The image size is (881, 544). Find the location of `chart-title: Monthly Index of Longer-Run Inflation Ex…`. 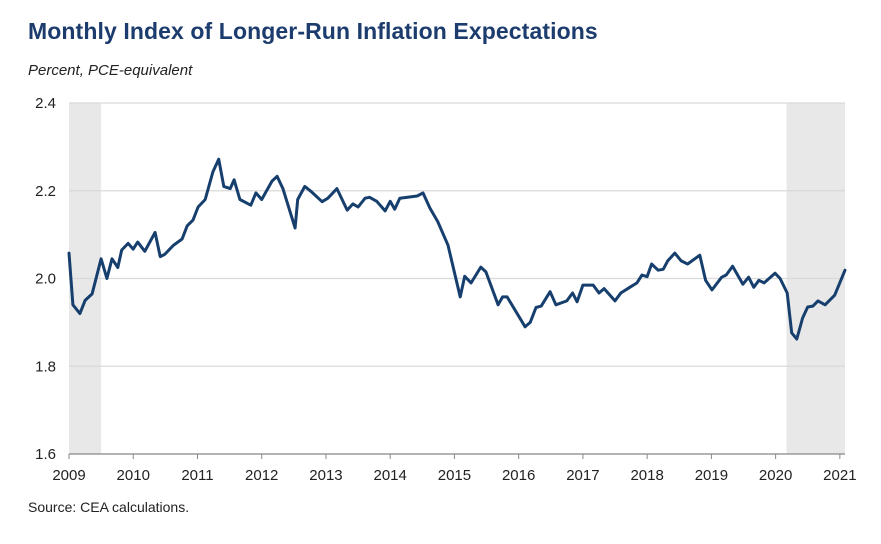

chart-title: Monthly Index of Longer-Run Inflation Ex… is located at coordinates (313, 31).